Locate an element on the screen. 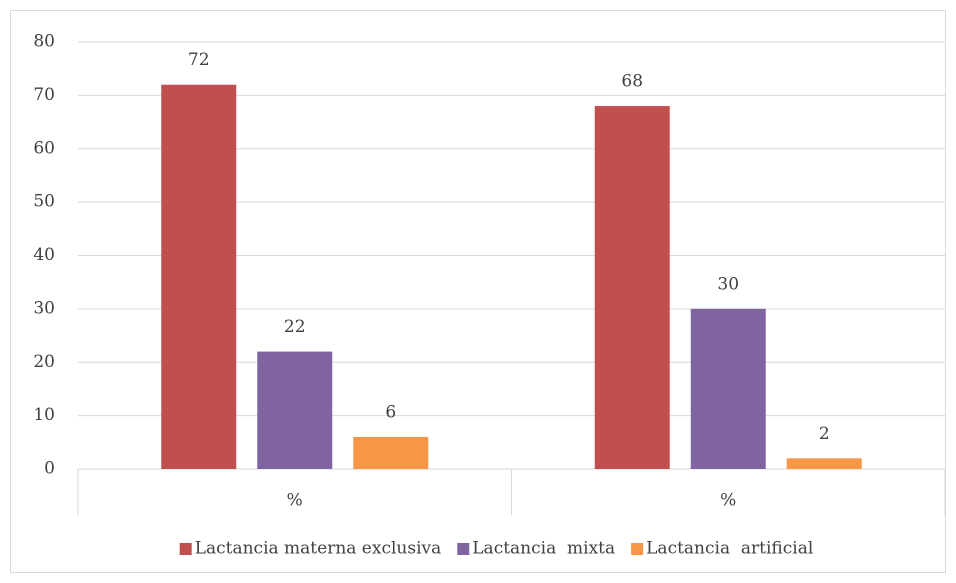  legend-label: Lactancia mixta is located at coordinates (543, 549).